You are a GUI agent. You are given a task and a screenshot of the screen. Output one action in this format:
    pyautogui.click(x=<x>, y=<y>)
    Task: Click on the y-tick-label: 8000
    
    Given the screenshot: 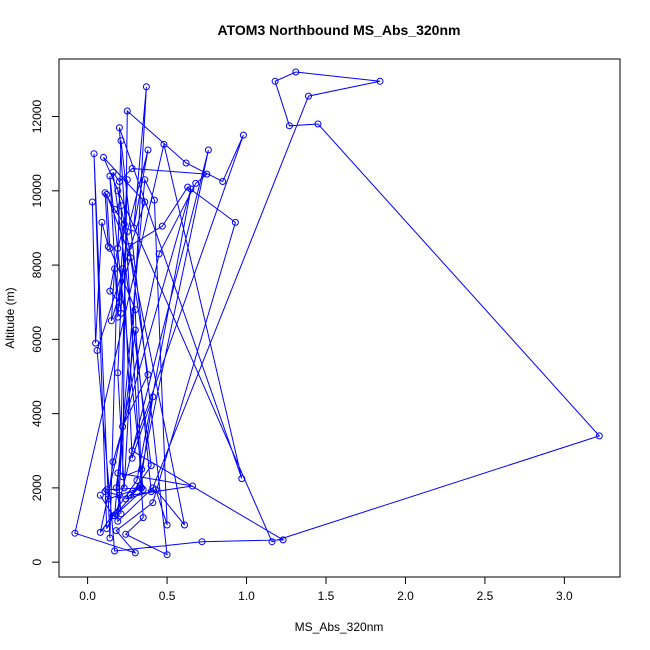 What is the action you would take?
    pyautogui.click(x=37, y=264)
    